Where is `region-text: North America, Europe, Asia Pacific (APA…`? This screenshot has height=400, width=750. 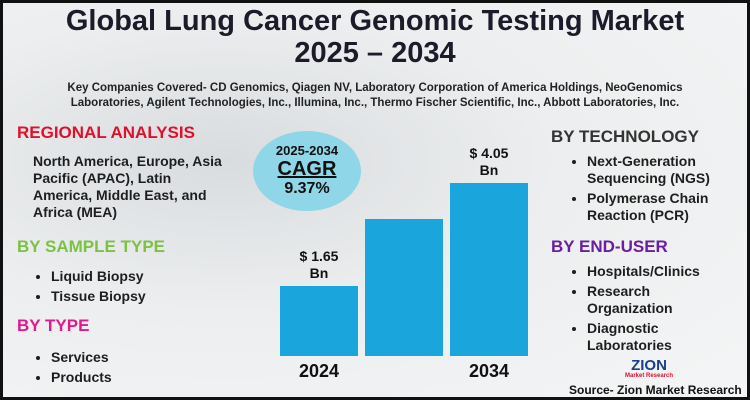
region-text: North America, Europe, Asia Pacific (APA… is located at coordinates (127, 186).